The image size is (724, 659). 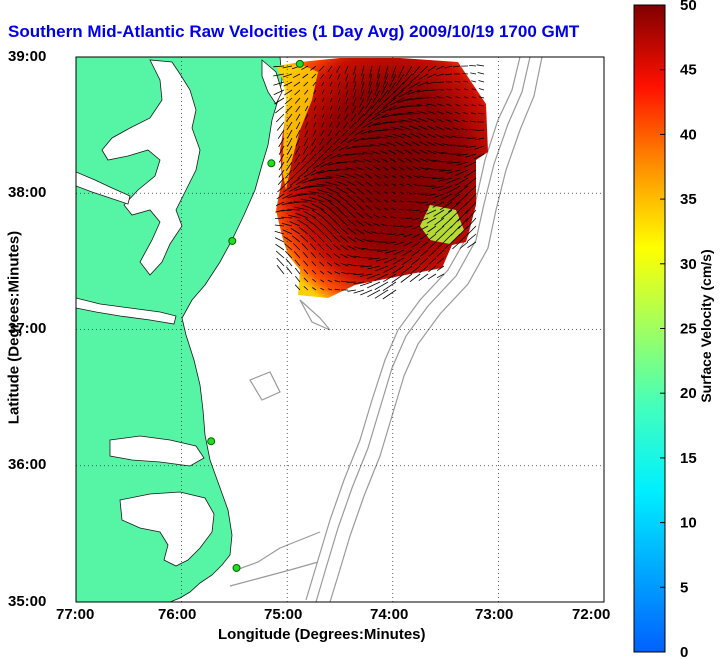 What do you see at coordinates (688, 523) in the screenshot?
I see `colorbar-tick-label: 10` at bounding box center [688, 523].